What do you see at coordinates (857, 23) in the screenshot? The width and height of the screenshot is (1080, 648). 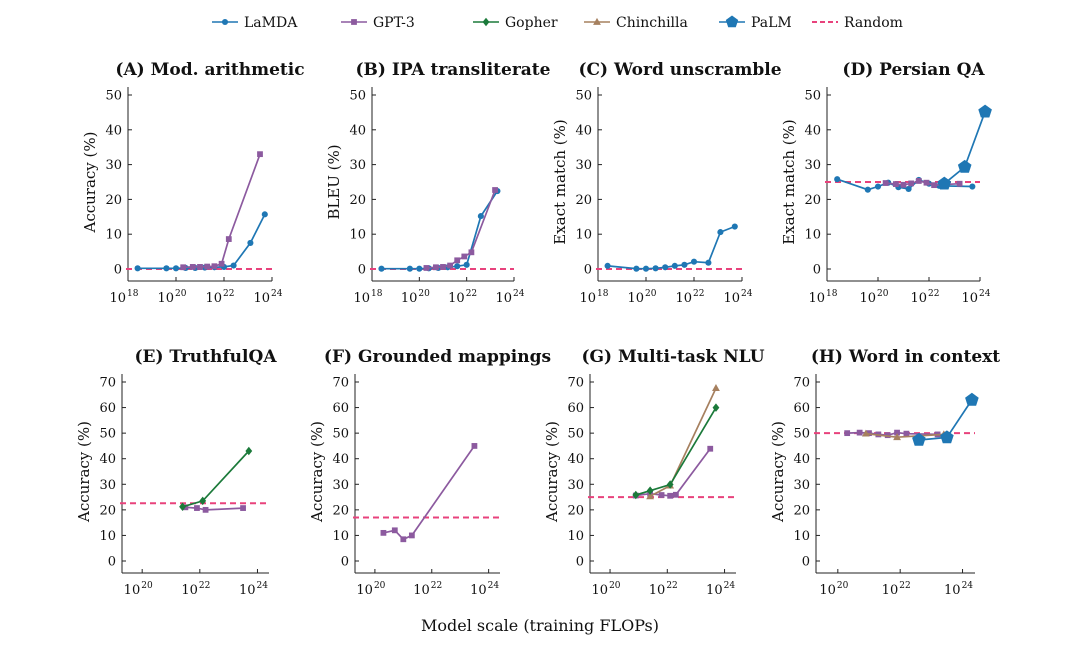 I see `legend-item-random: Random` at bounding box center [857, 23].